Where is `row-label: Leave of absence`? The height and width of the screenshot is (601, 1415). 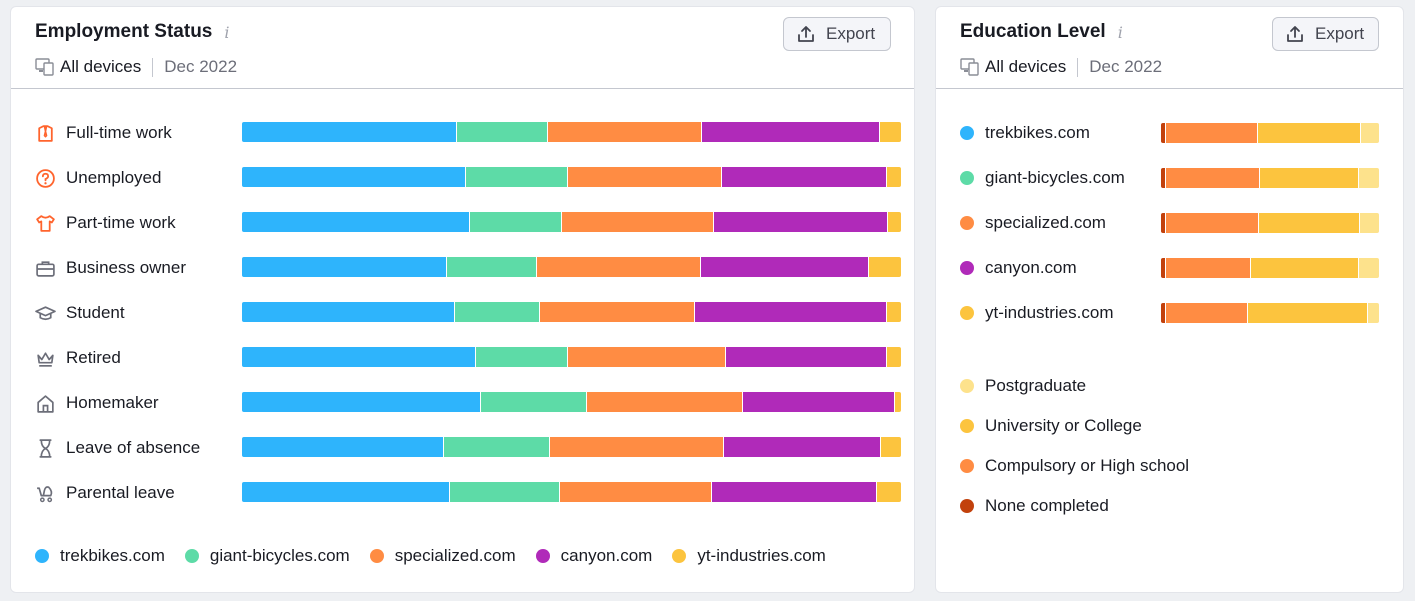 row-label: Leave of absence is located at coordinates (133, 447).